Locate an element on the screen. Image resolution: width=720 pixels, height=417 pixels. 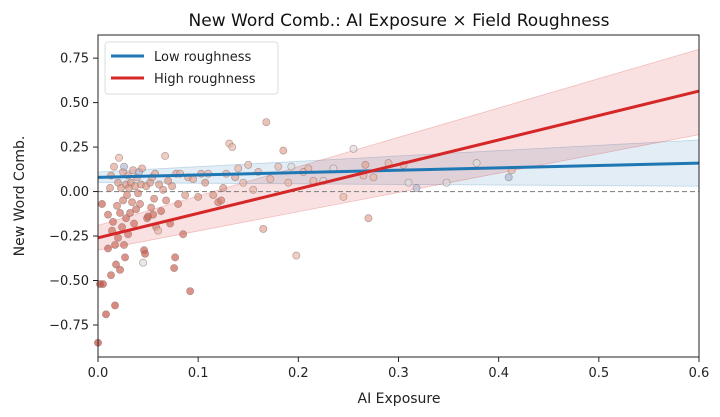
y-tick-label-3: 0.00 is located at coordinates (74, 192).